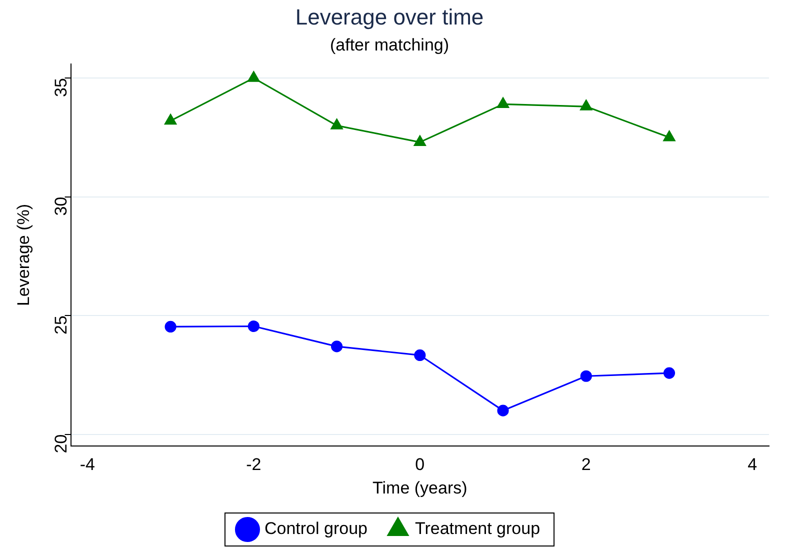 Image resolution: width=789 pixels, height=560 pixels. What do you see at coordinates (60, 444) in the screenshot?
I see `y-tick-label: 20` at bounding box center [60, 444].